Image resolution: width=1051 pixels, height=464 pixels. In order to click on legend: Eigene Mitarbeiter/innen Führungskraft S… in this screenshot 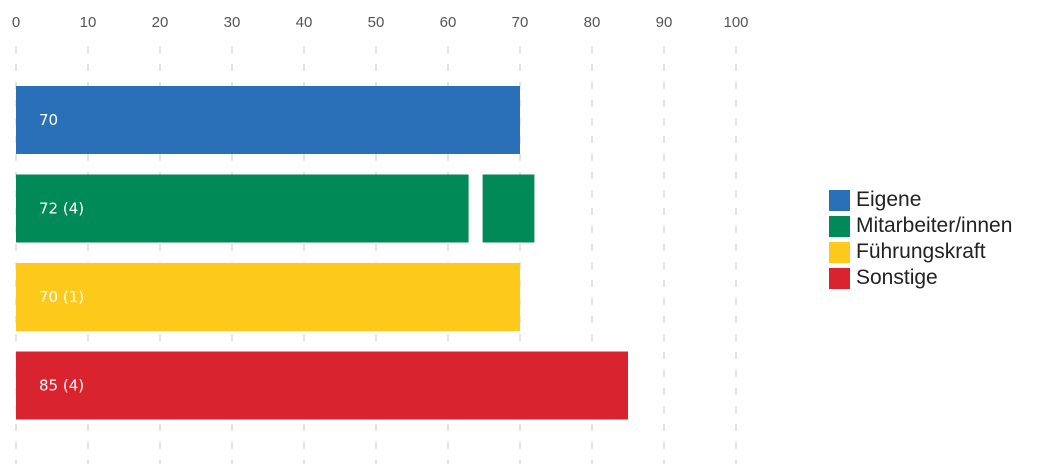, I will do `click(920, 240)`.